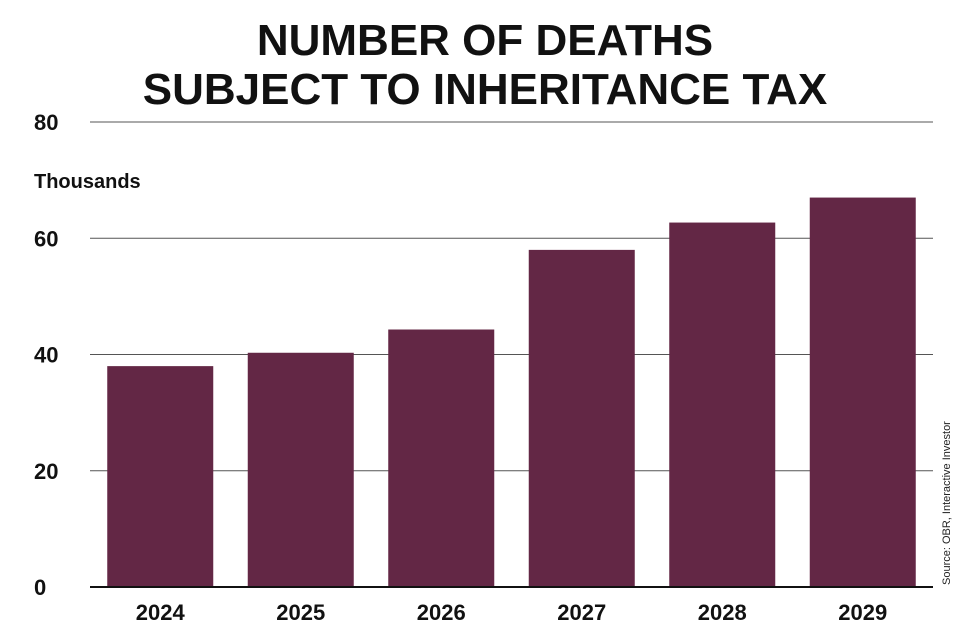  Describe the element at coordinates (581, 418) in the screenshot. I see `bar-2027` at that location.